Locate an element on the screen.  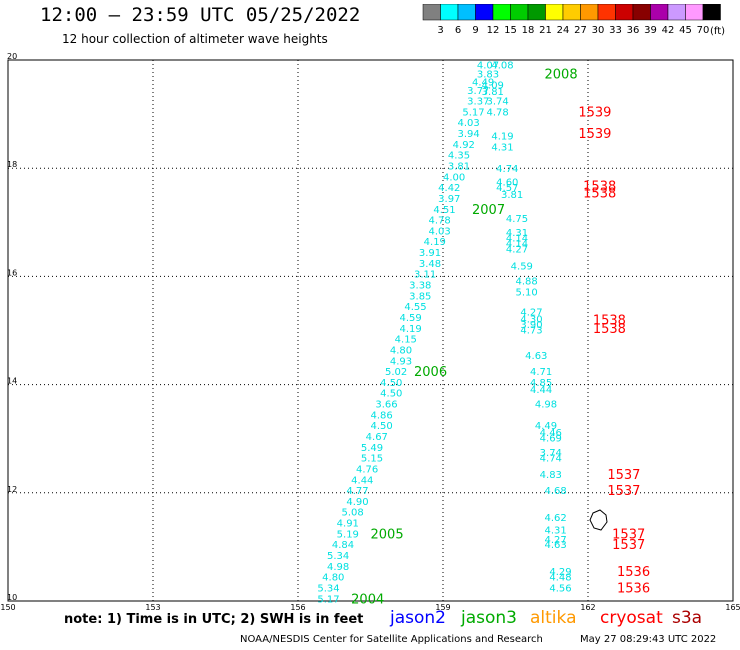
swh-value-label: 4.71 is located at coordinates (541, 372).